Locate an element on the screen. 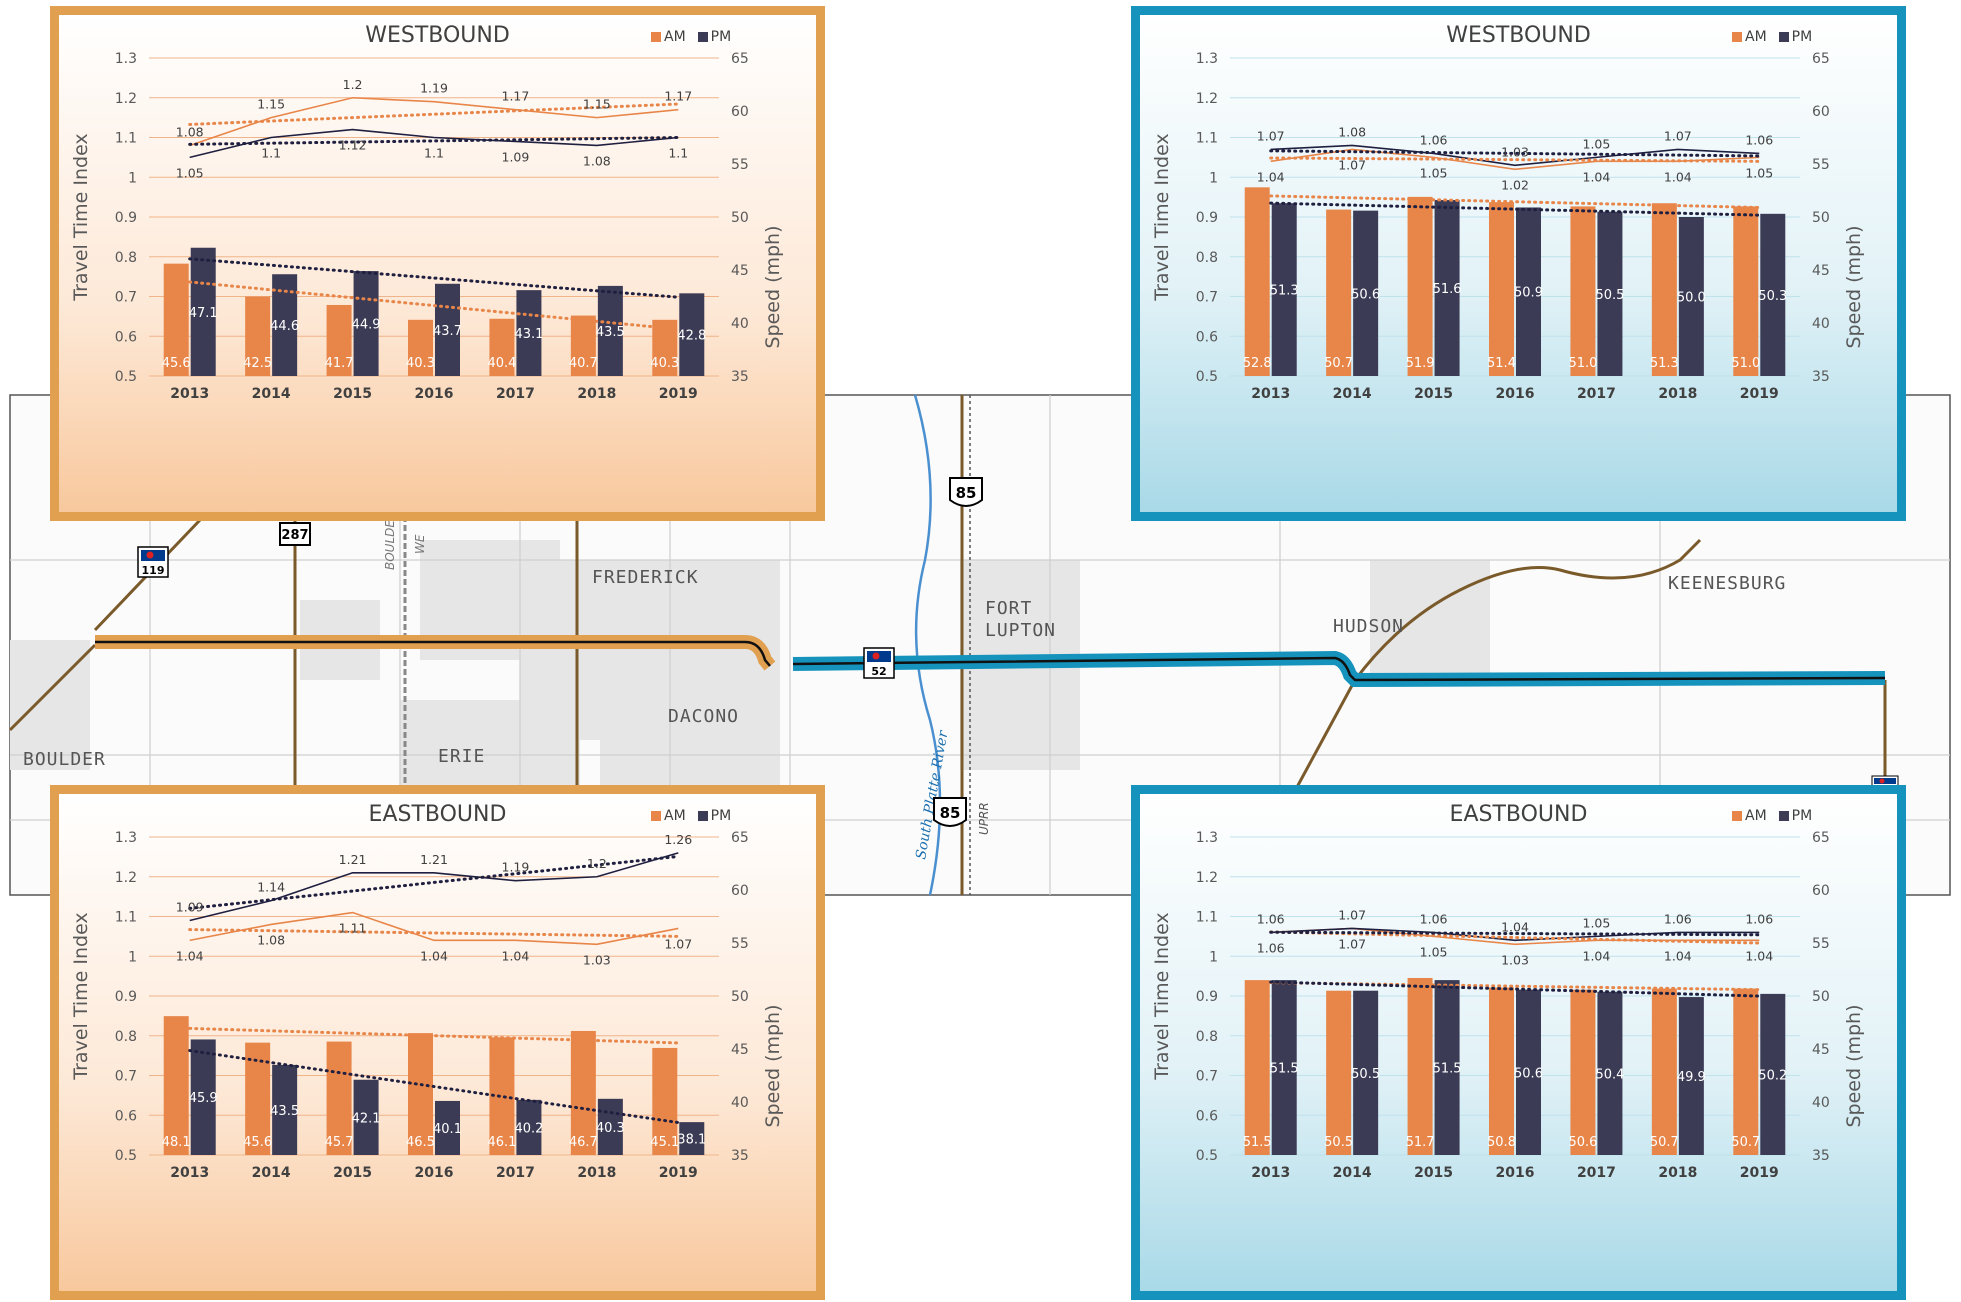 This screenshot has width=1961, height=1302. bar-pm-label: 40.3 is located at coordinates (610, 1128).